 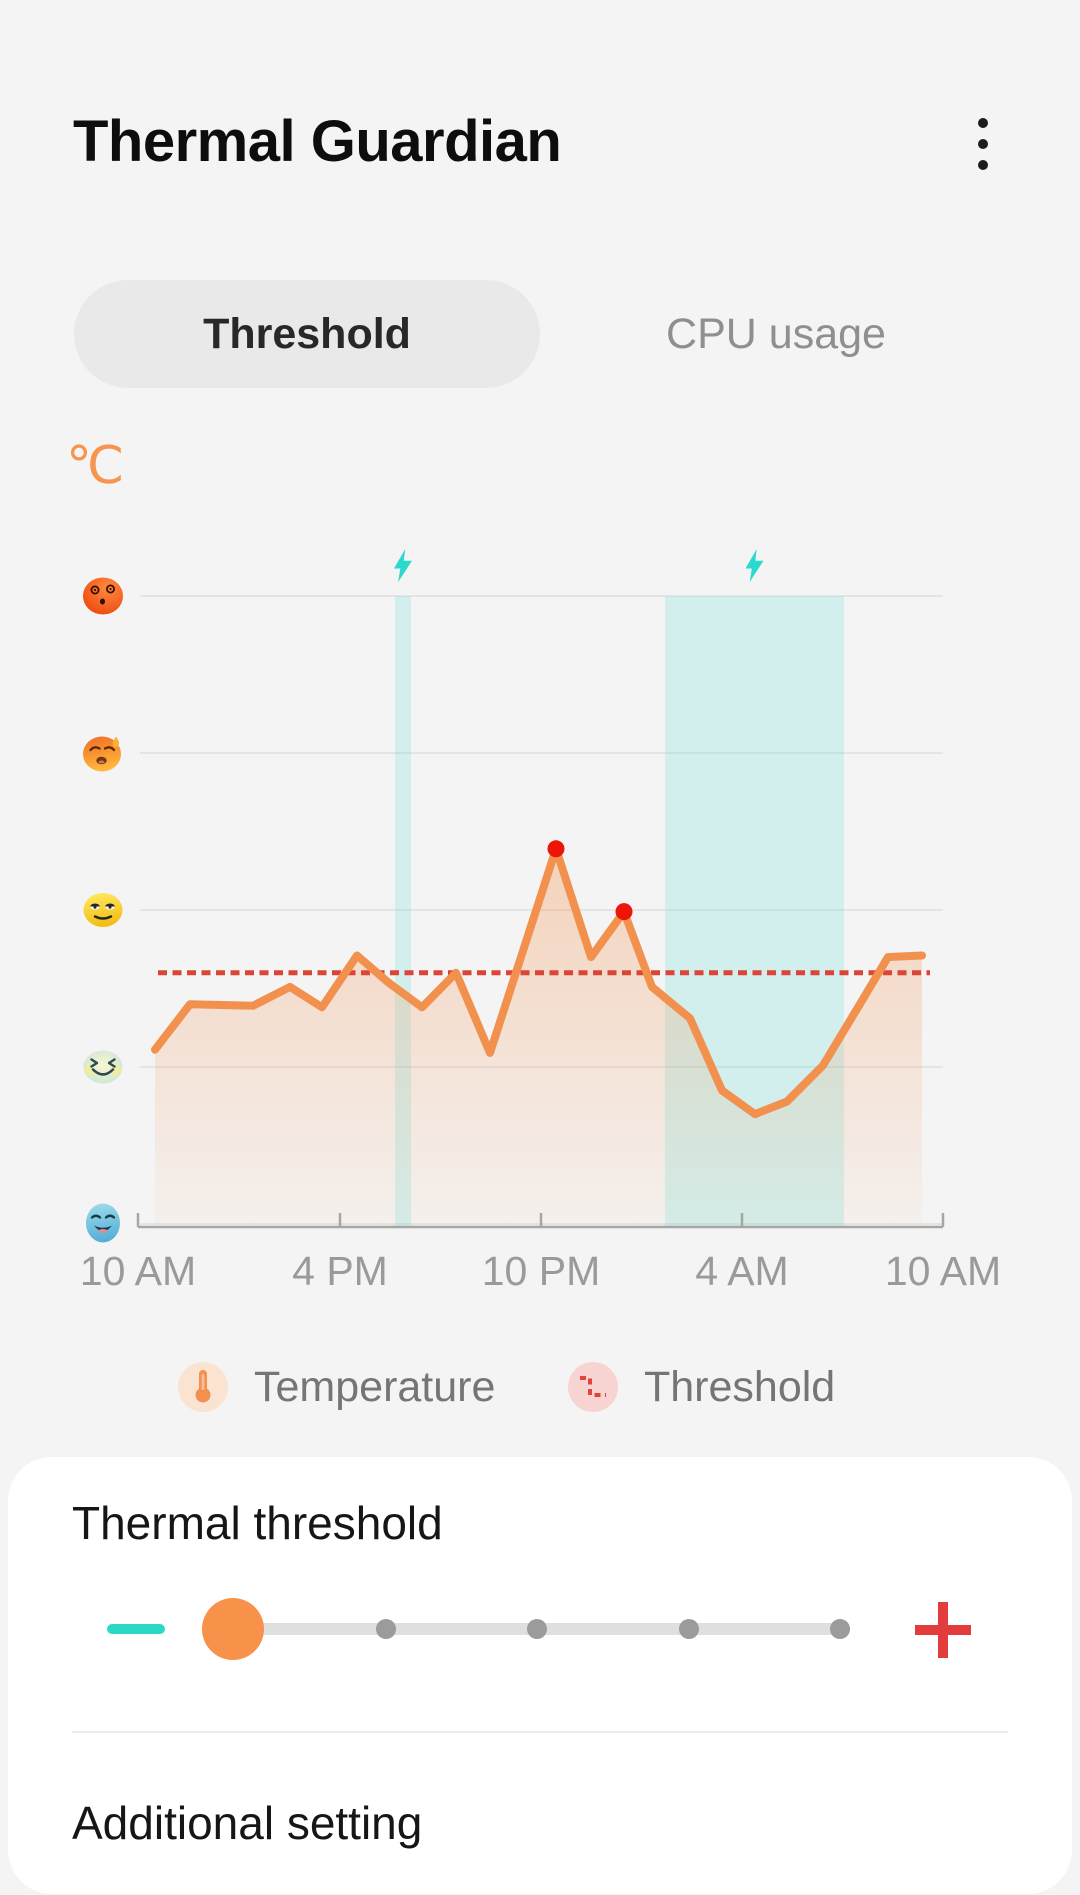 I want to click on decrease-threshold-button, so click(x=136, y=1630).